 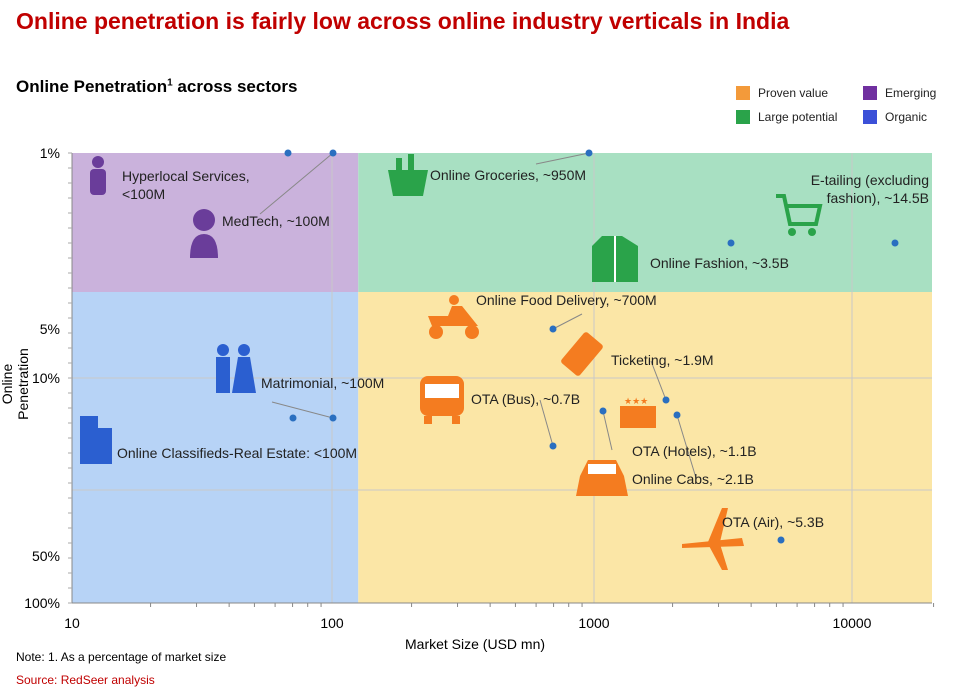 I want to click on y-axis-label: Online Penetration, so click(x=15, y=384).